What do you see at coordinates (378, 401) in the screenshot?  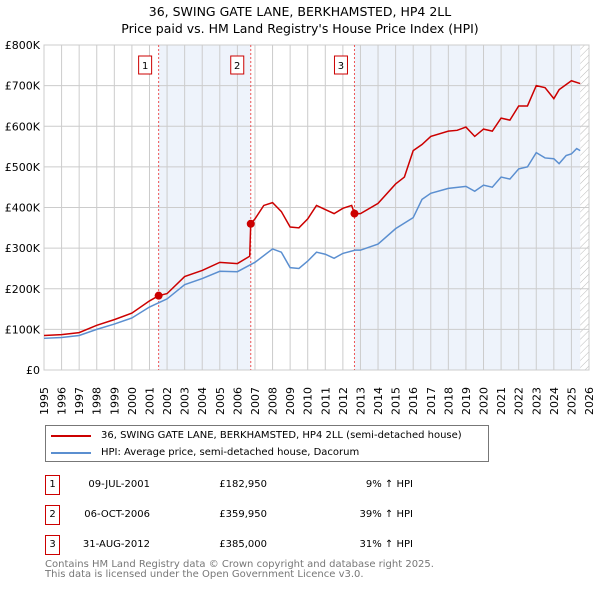 I see `x-tick-label: 2014` at bounding box center [378, 401].